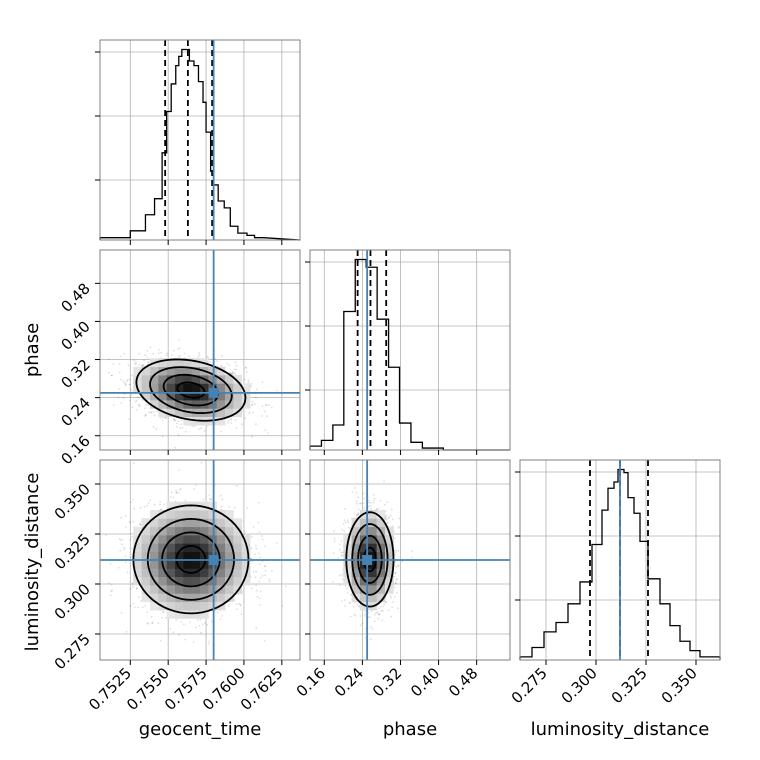 Image resolution: width=760 pixels, height=760 pixels. What do you see at coordinates (410, 560) in the screenshot?
I see `density-panel-phase-luminosity-distance` at bounding box center [410, 560].